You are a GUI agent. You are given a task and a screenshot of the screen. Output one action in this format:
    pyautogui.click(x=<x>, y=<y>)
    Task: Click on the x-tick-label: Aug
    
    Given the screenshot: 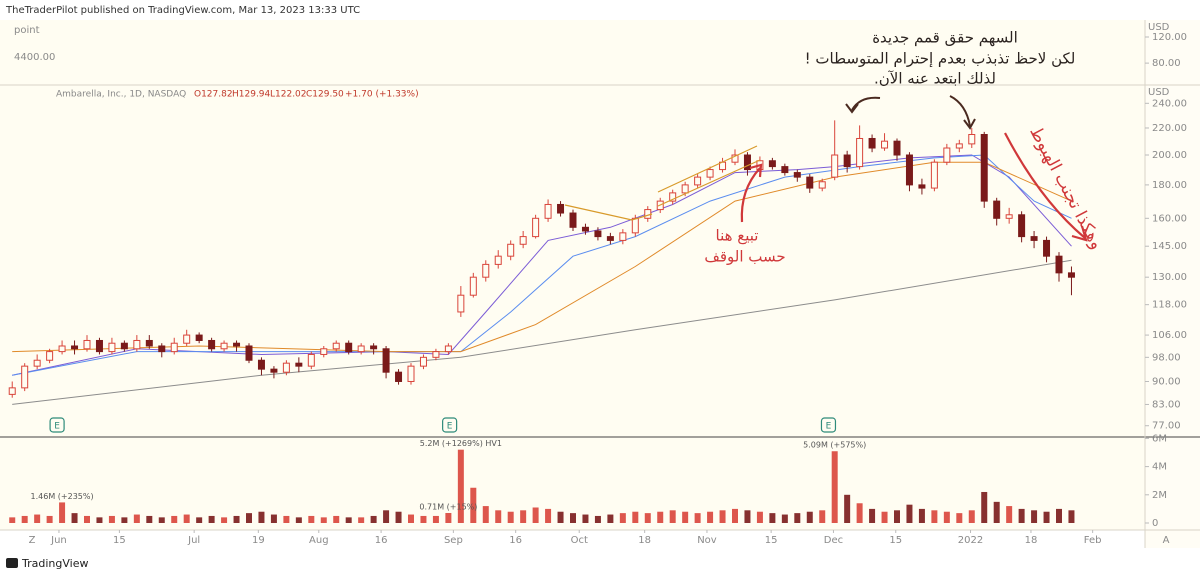 What is the action you would take?
    pyautogui.click(x=319, y=540)
    